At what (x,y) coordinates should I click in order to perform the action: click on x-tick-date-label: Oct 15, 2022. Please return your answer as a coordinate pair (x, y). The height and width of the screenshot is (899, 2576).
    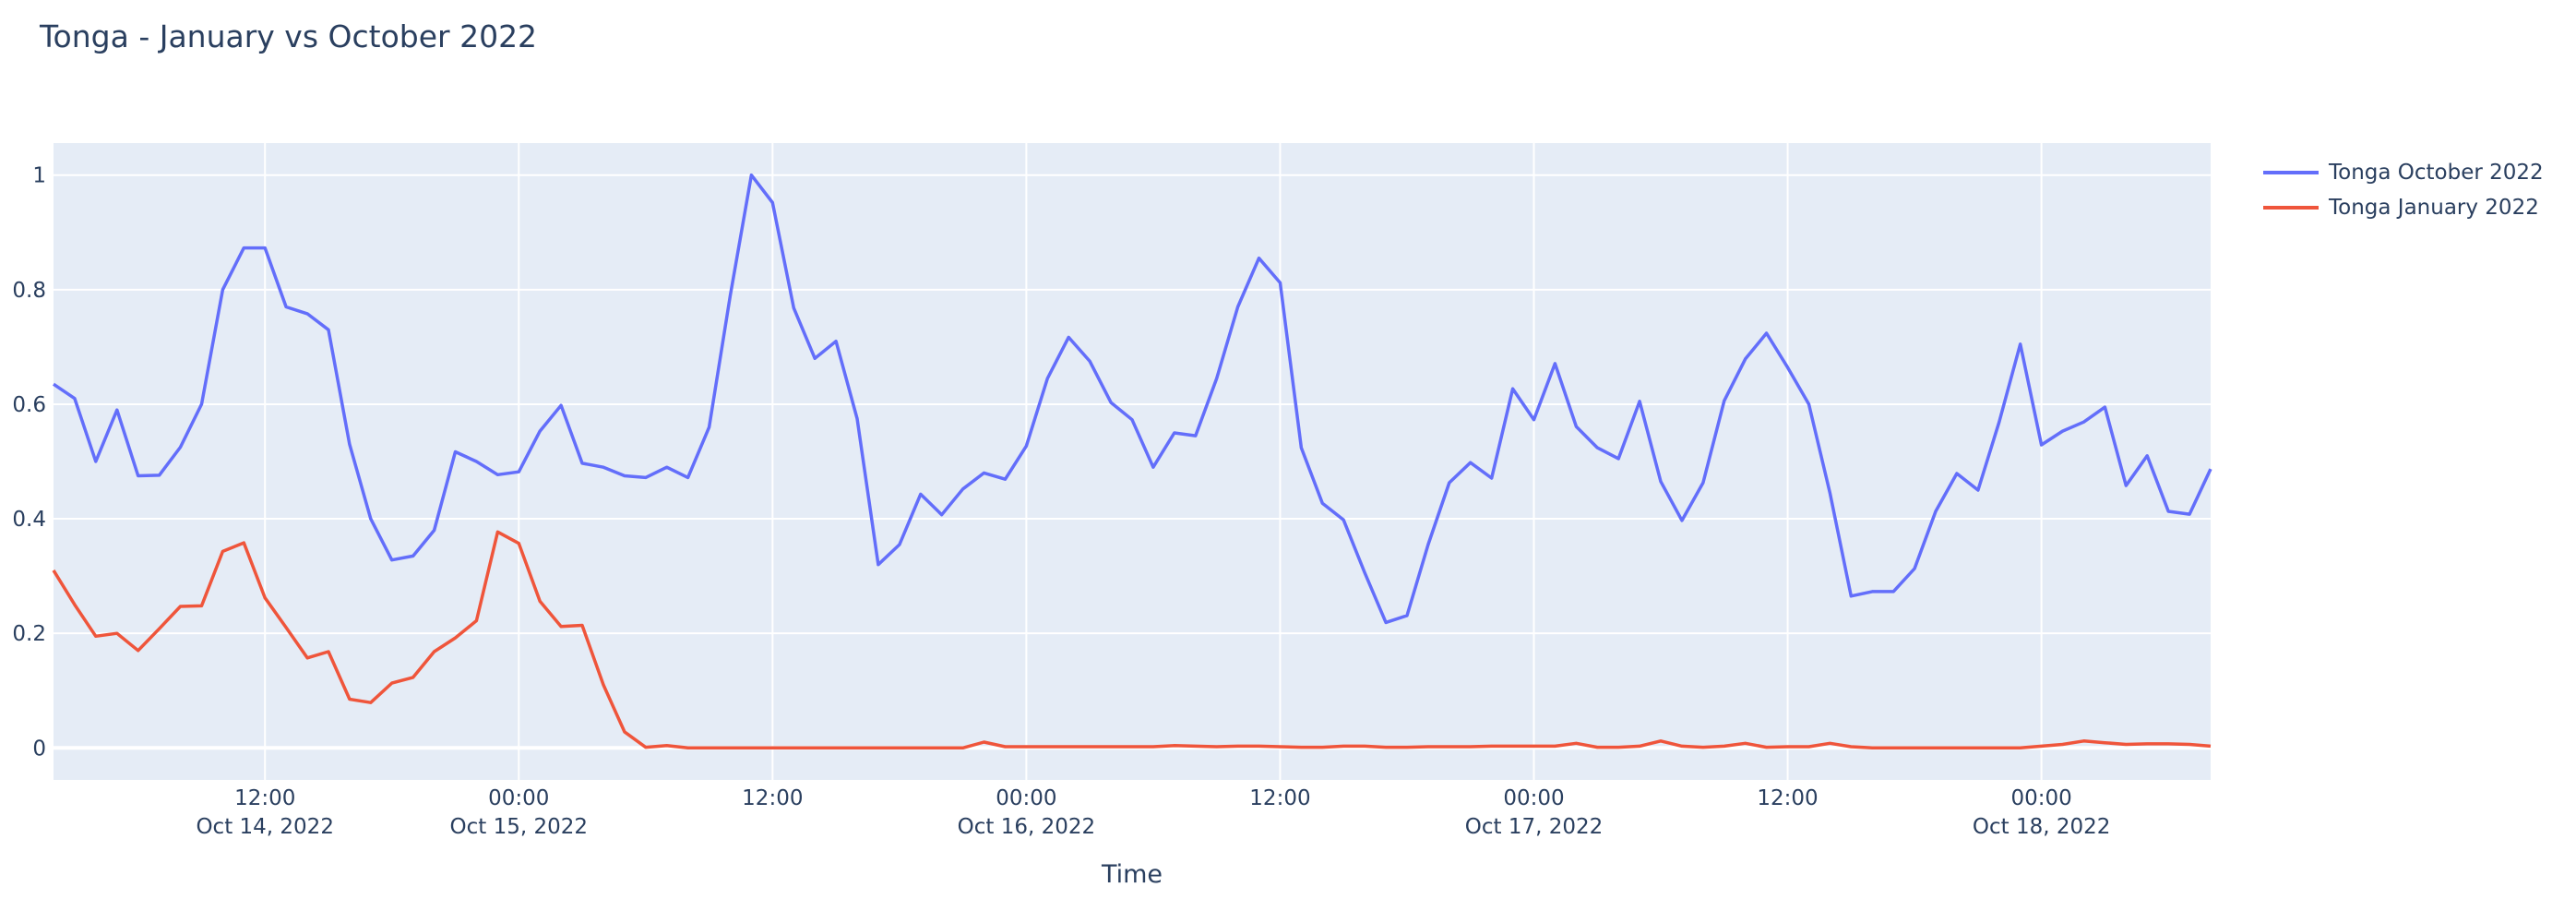
    Looking at the image, I should click on (519, 827).